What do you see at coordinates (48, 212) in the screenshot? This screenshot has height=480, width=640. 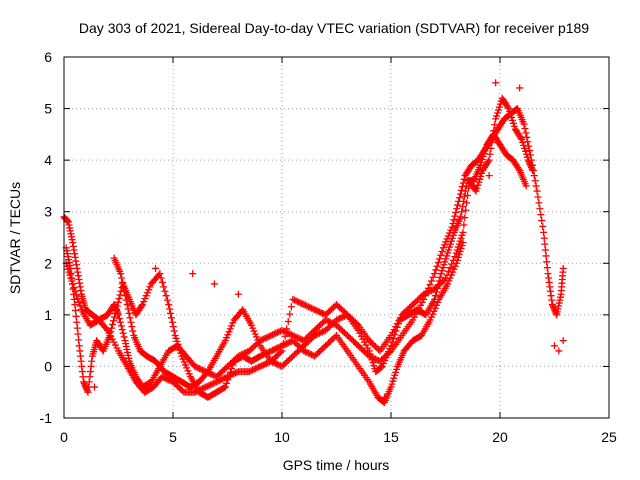 I see `y-tick-label: 3` at bounding box center [48, 212].